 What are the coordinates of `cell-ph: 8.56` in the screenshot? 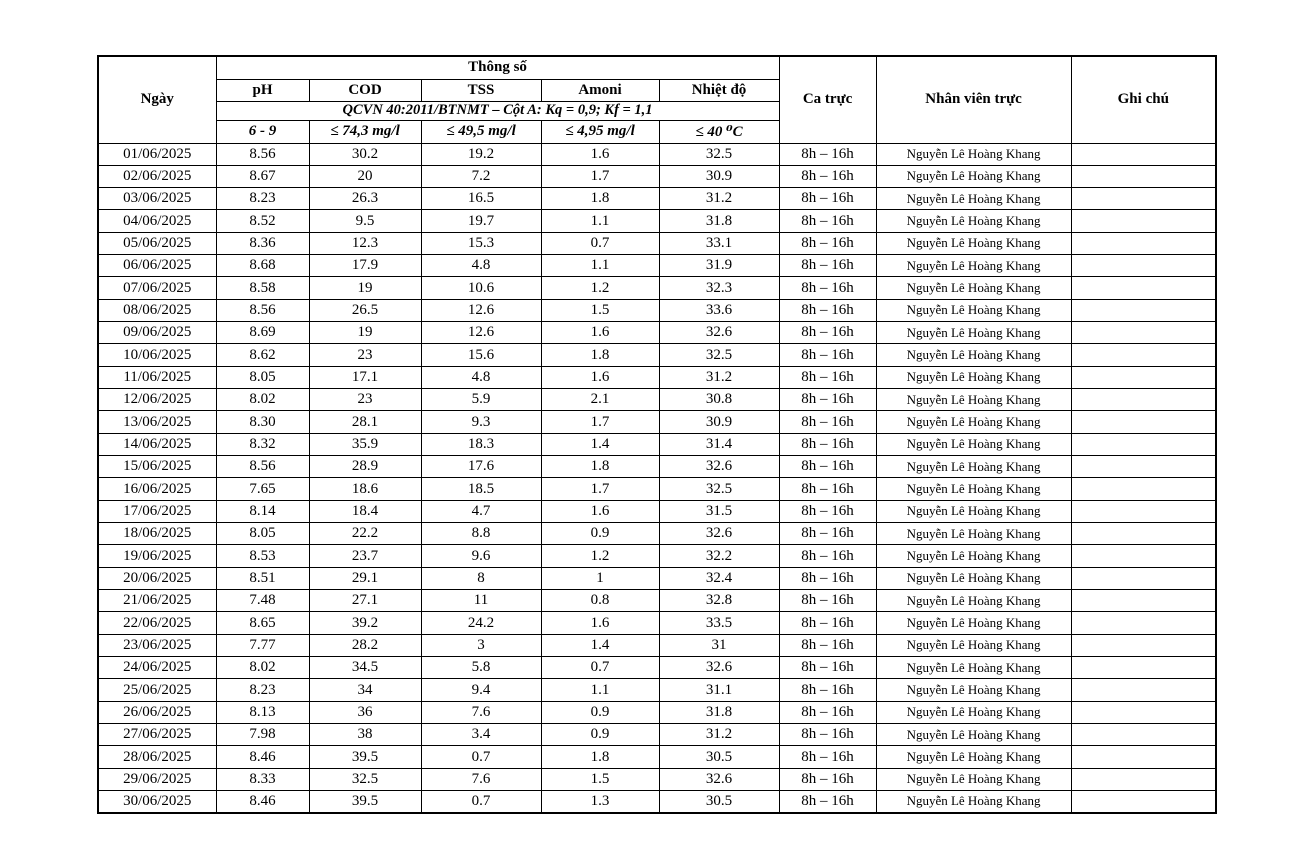 It's located at (262, 154).